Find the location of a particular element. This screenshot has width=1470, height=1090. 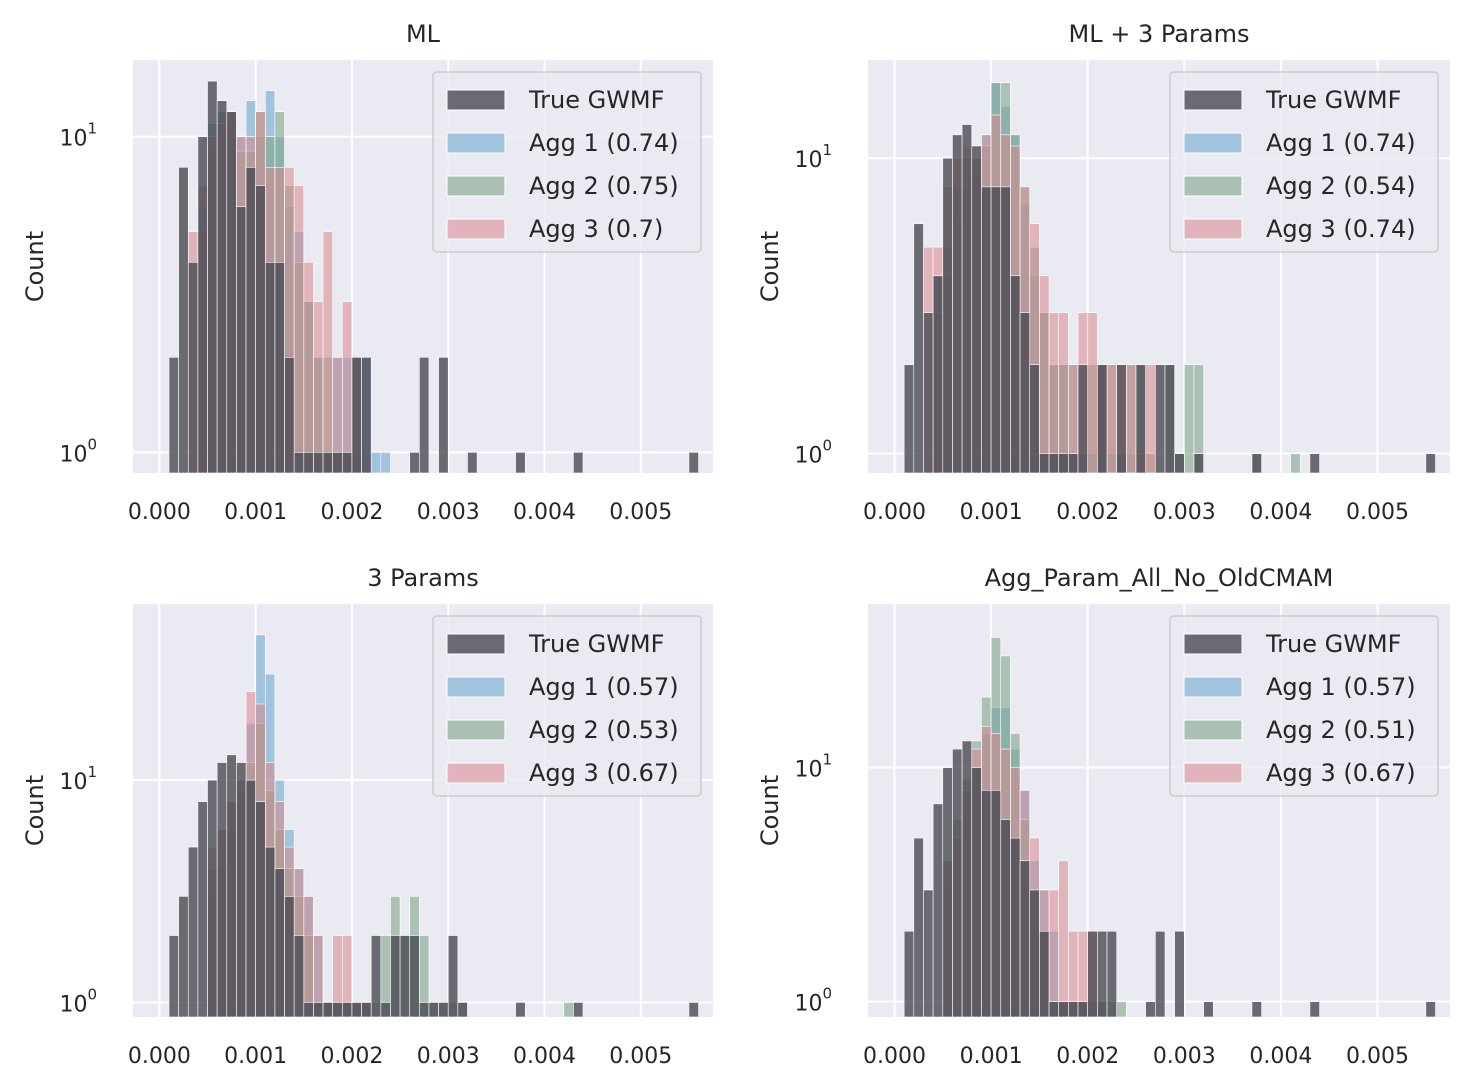

x-tick-label: 0.001 is located at coordinates (255, 512).